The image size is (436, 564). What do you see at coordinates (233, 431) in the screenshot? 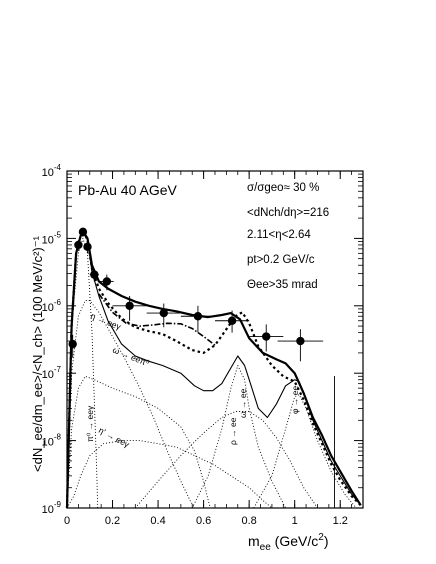
I see `channel-label-rho-ee: ρ → ee` at bounding box center [233, 431].